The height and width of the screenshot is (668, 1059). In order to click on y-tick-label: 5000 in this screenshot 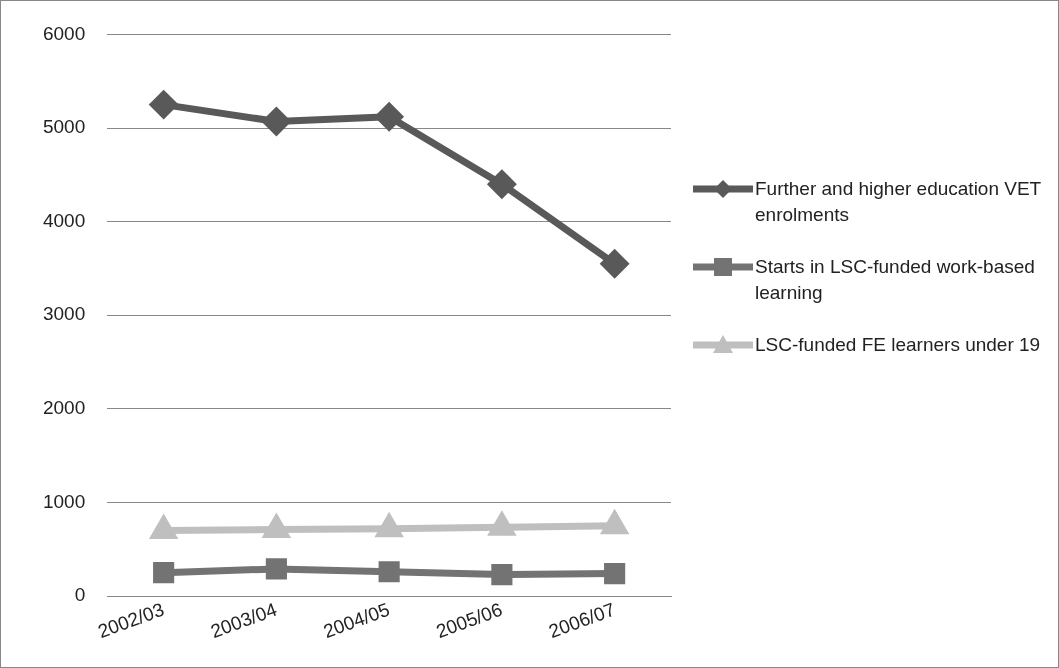, I will do `click(64, 127)`.